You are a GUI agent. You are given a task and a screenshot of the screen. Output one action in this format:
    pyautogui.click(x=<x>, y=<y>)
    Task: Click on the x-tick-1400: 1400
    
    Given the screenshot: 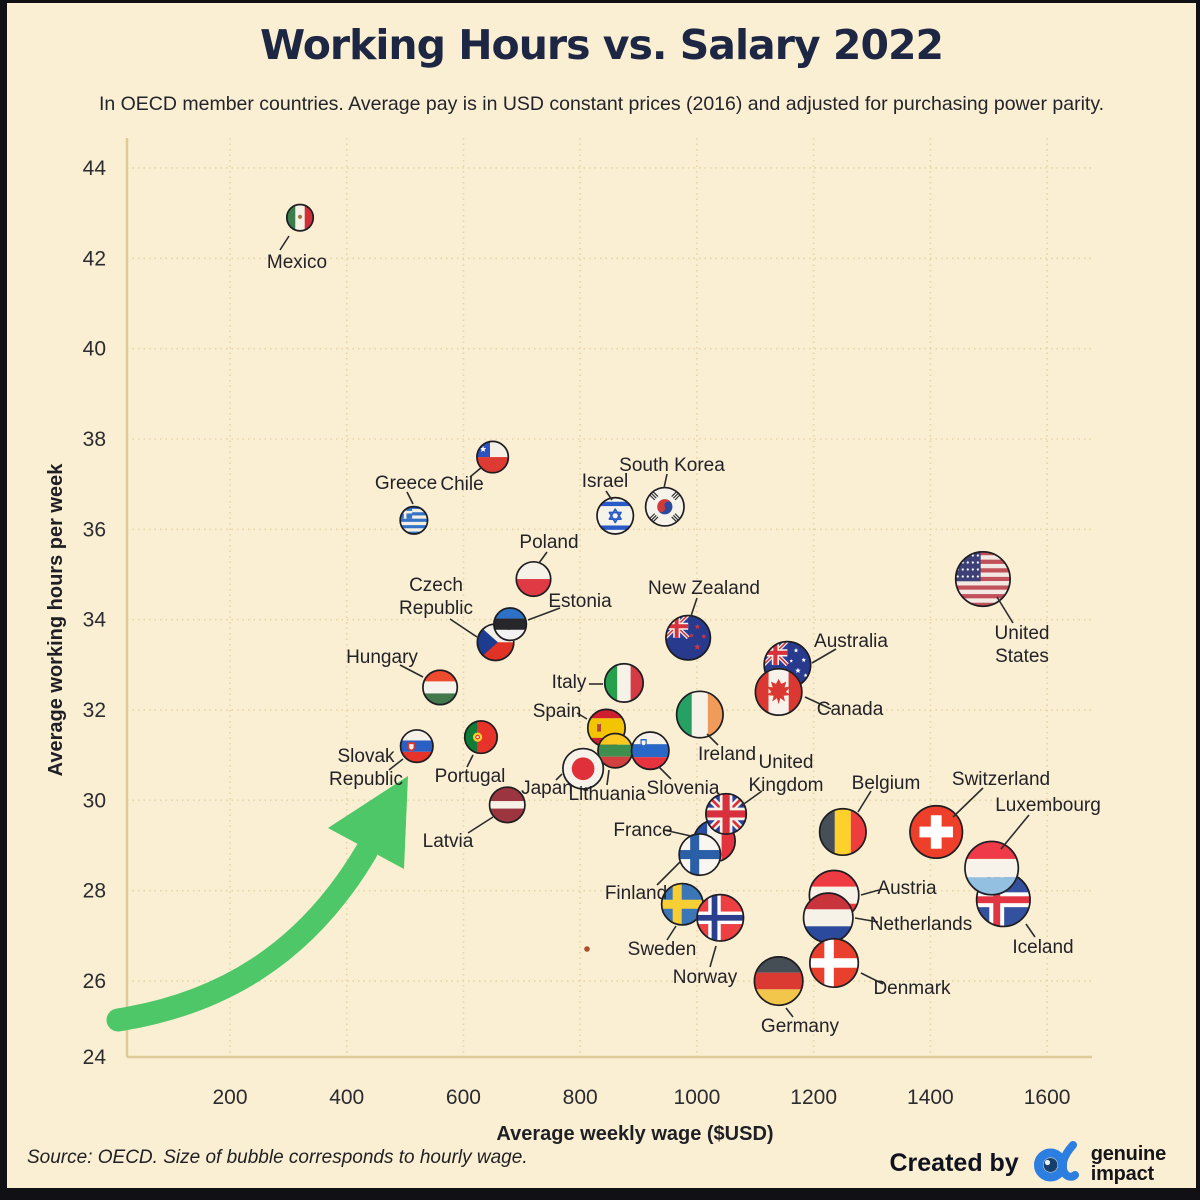 What is the action you would take?
    pyautogui.click(x=930, y=1097)
    